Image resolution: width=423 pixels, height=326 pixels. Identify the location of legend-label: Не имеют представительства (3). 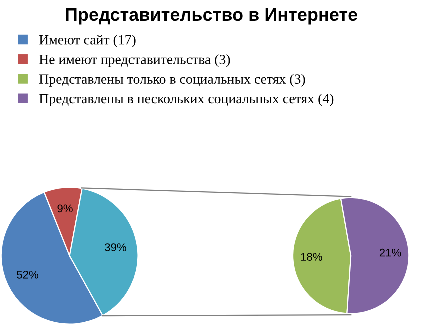
(134, 61).